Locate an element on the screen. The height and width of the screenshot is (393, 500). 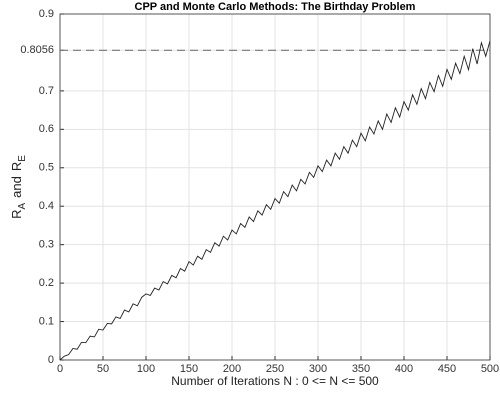
y-axis-label: RAandRE is located at coordinates (18, 187).